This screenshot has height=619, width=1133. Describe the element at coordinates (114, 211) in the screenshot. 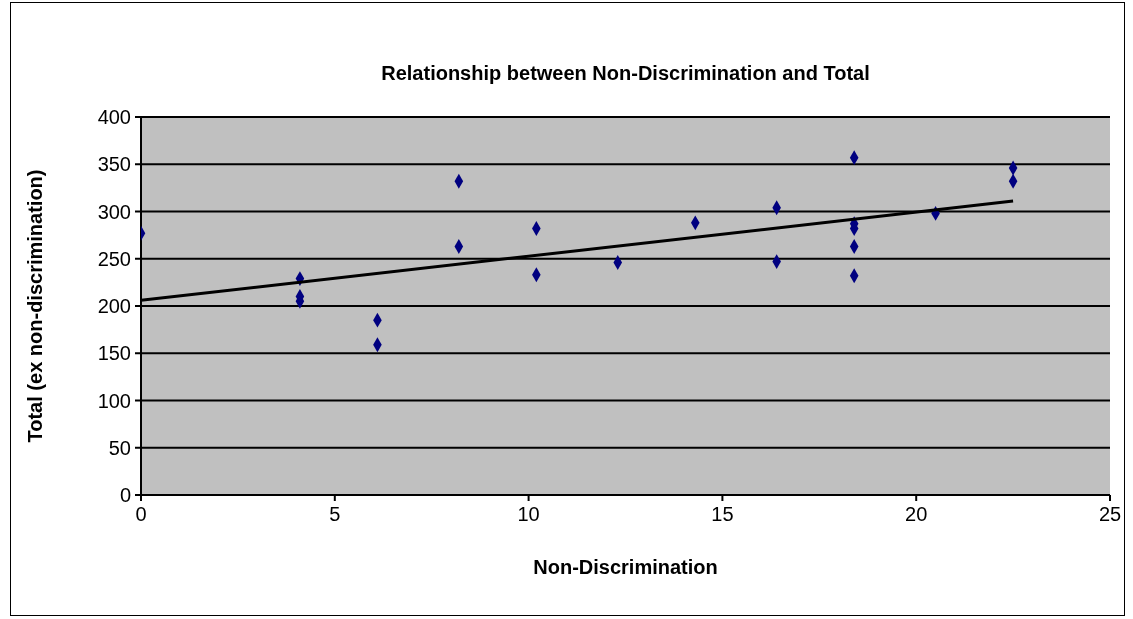

I see `y-tick-label: 300` at that location.